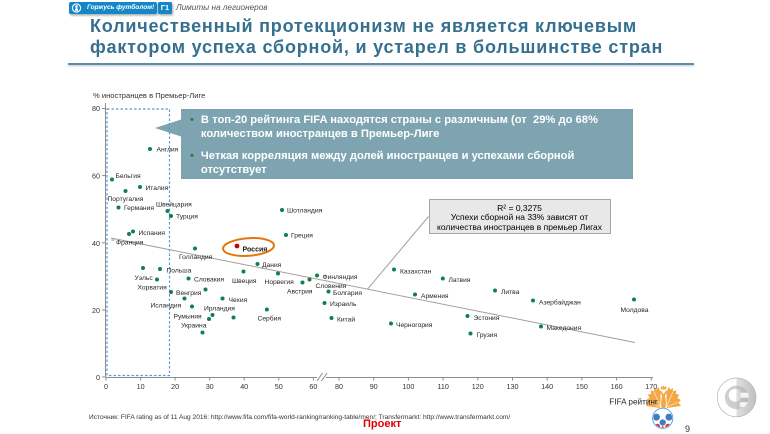  What do you see at coordinates (560, 303) in the screenshot?
I see `svg-text: Азербайджан` at bounding box center [560, 303].